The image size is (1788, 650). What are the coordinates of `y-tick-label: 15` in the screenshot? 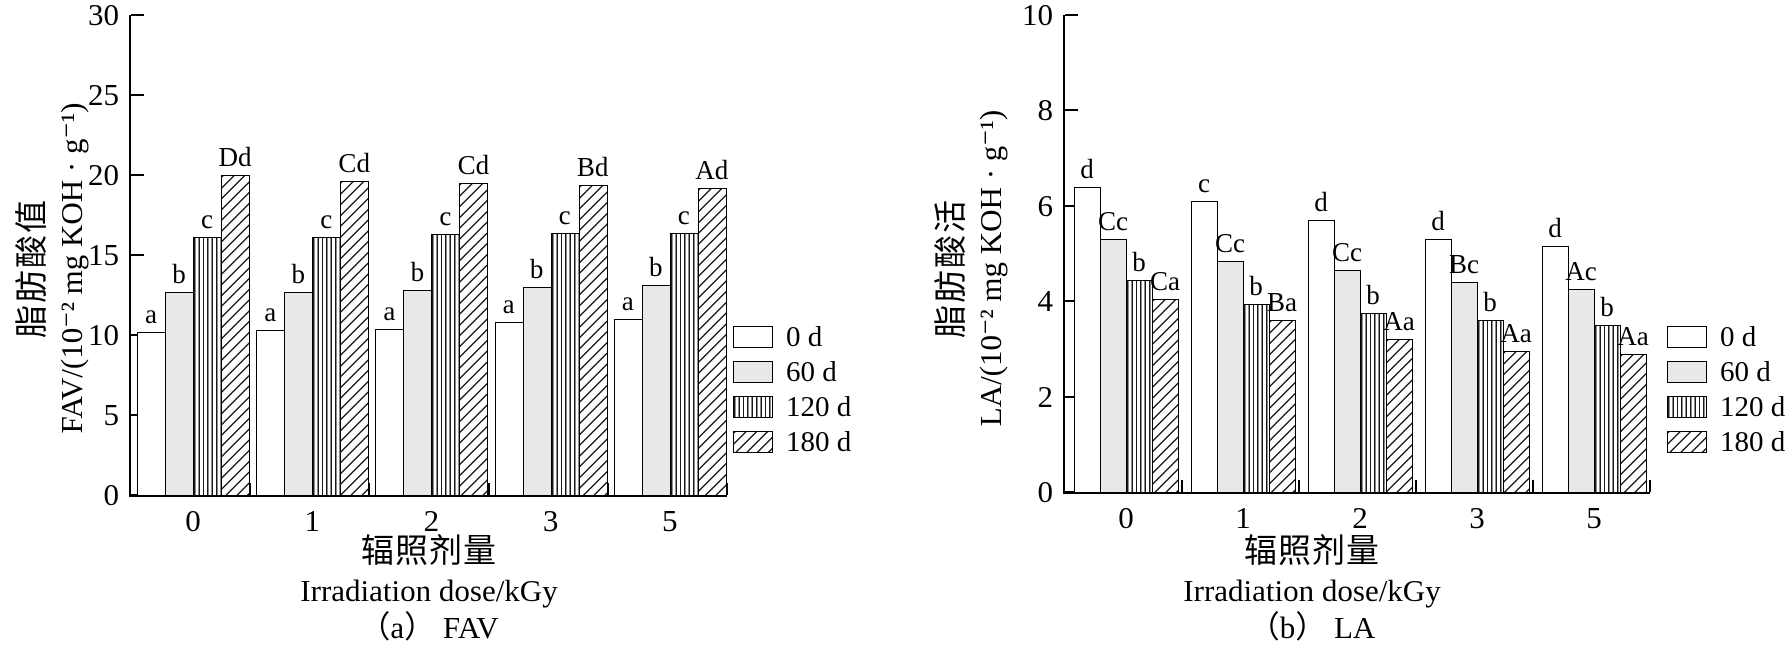 It's located at (103, 254).